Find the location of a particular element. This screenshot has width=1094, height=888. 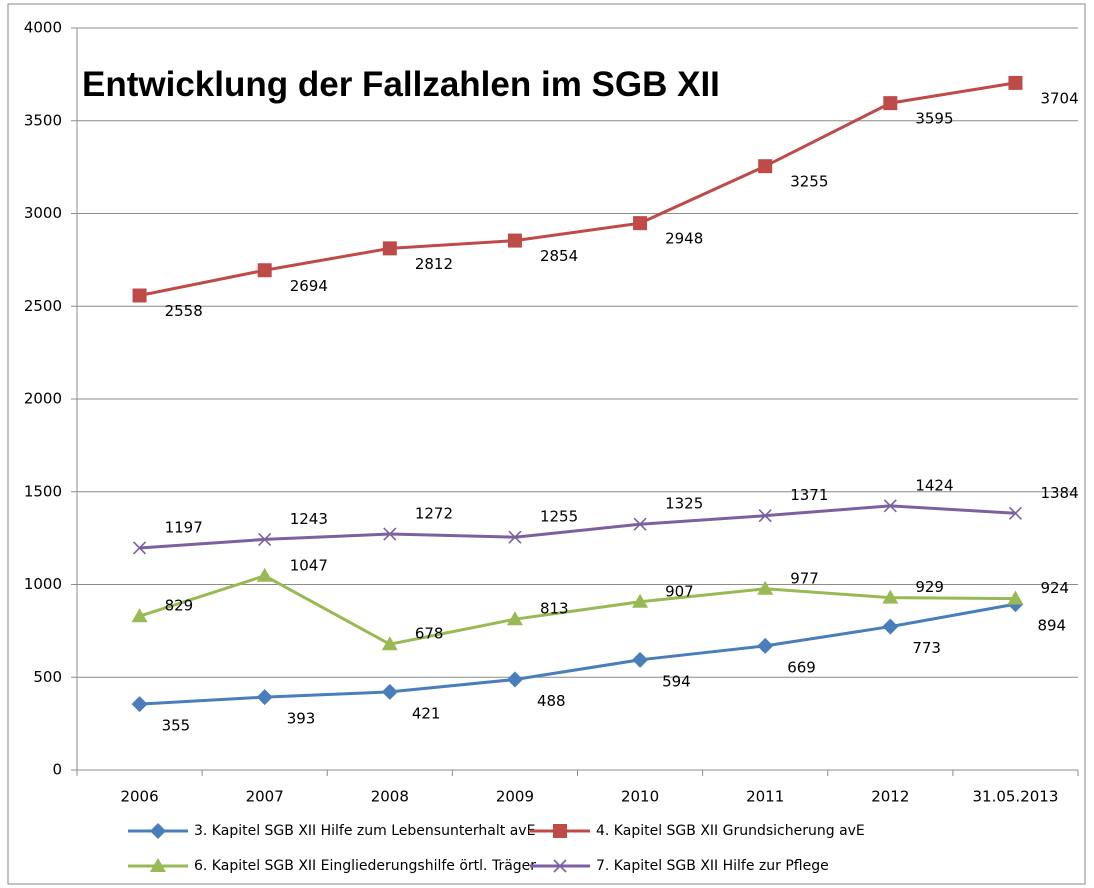

data-label: 1325 is located at coordinates (684, 504).